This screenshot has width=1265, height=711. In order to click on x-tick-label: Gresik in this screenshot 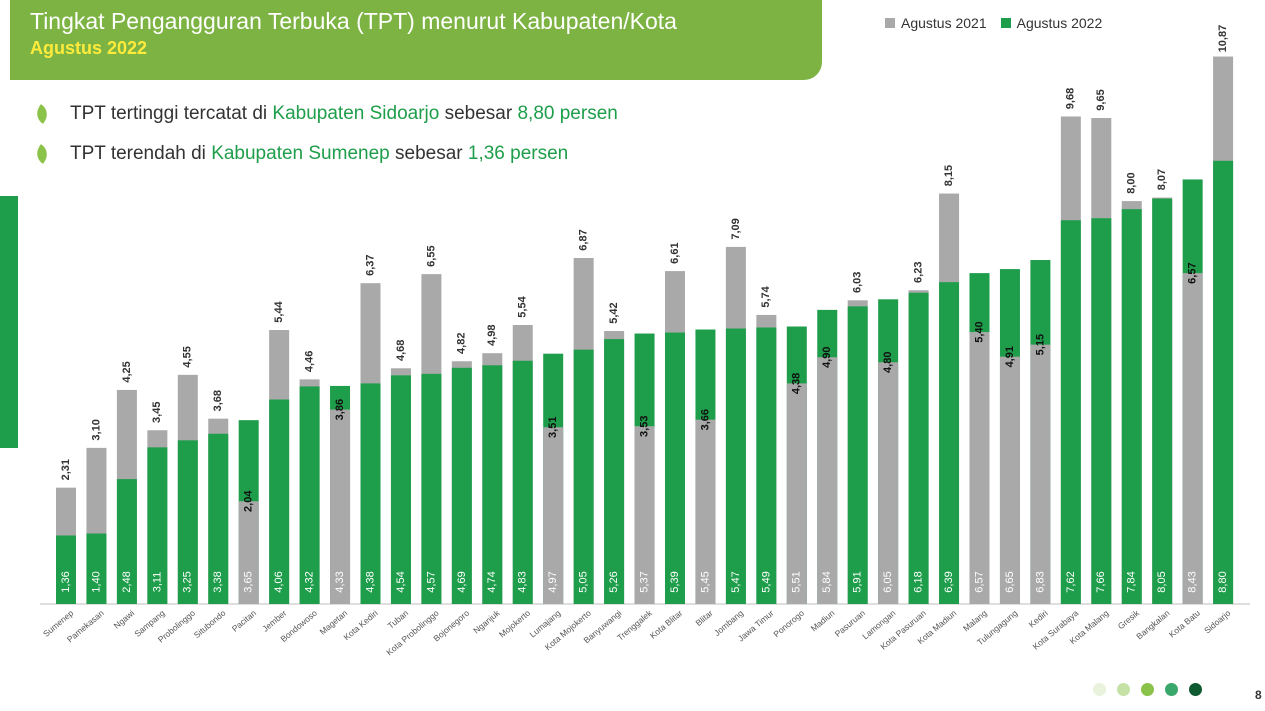, I will do `click(1129, 619)`.